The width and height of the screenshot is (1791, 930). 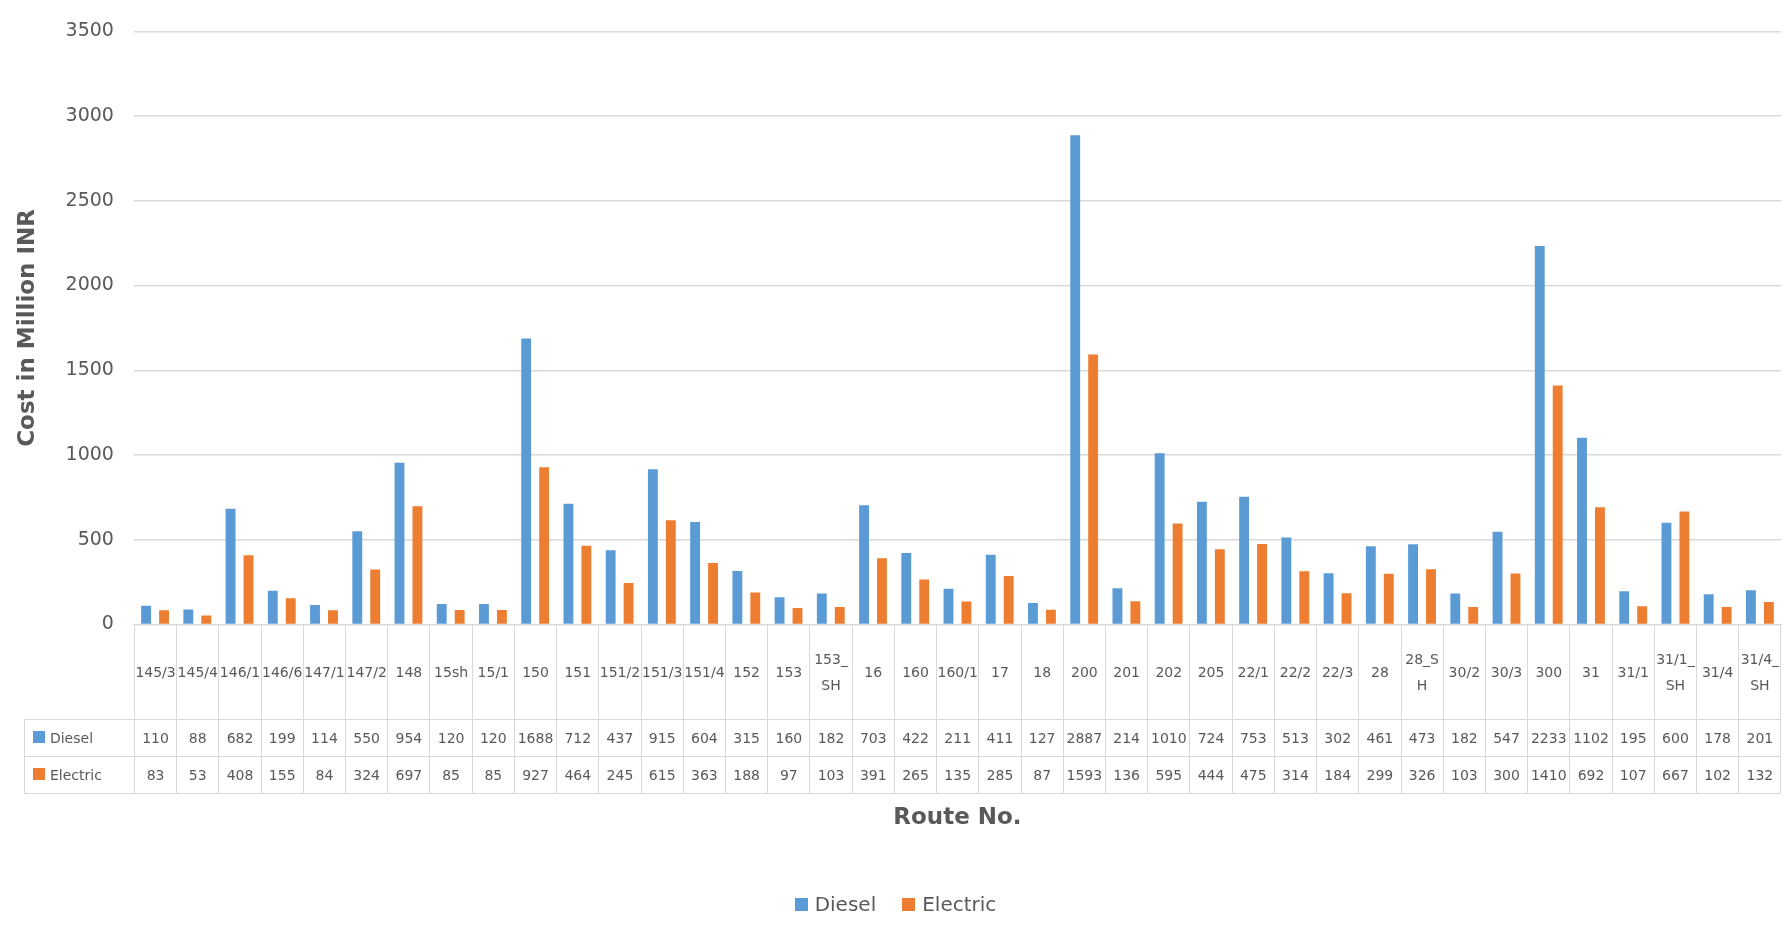 What do you see at coordinates (1042, 738) in the screenshot?
I see `data-label: 127` at bounding box center [1042, 738].